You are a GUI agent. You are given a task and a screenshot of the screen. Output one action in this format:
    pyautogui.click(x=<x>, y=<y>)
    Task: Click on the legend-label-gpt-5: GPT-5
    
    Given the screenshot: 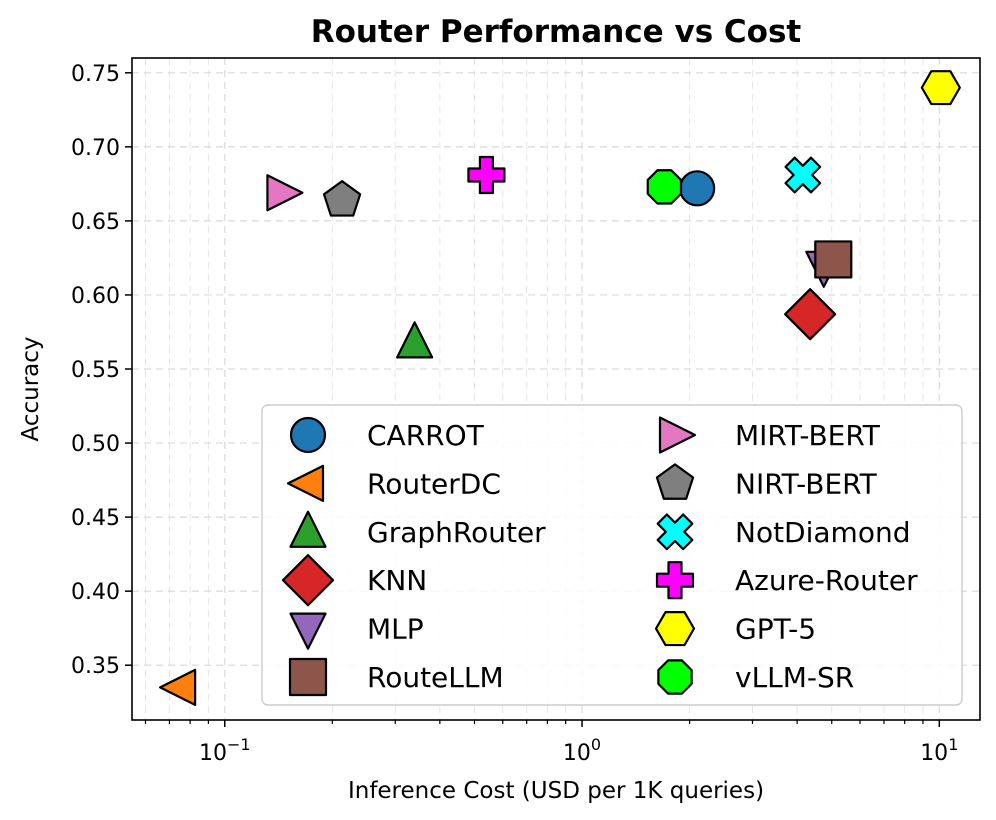 What is the action you would take?
    pyautogui.click(x=775, y=629)
    